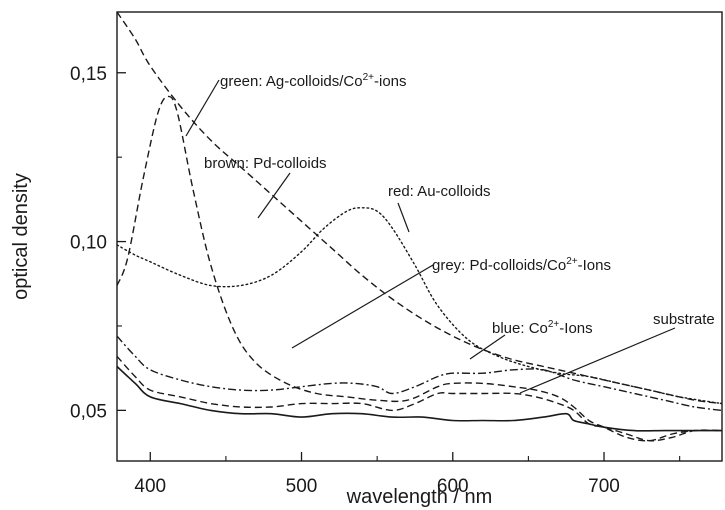  Describe the element at coordinates (520, 328) in the screenshot. I see `annotation-text: blue: Co` at that location.